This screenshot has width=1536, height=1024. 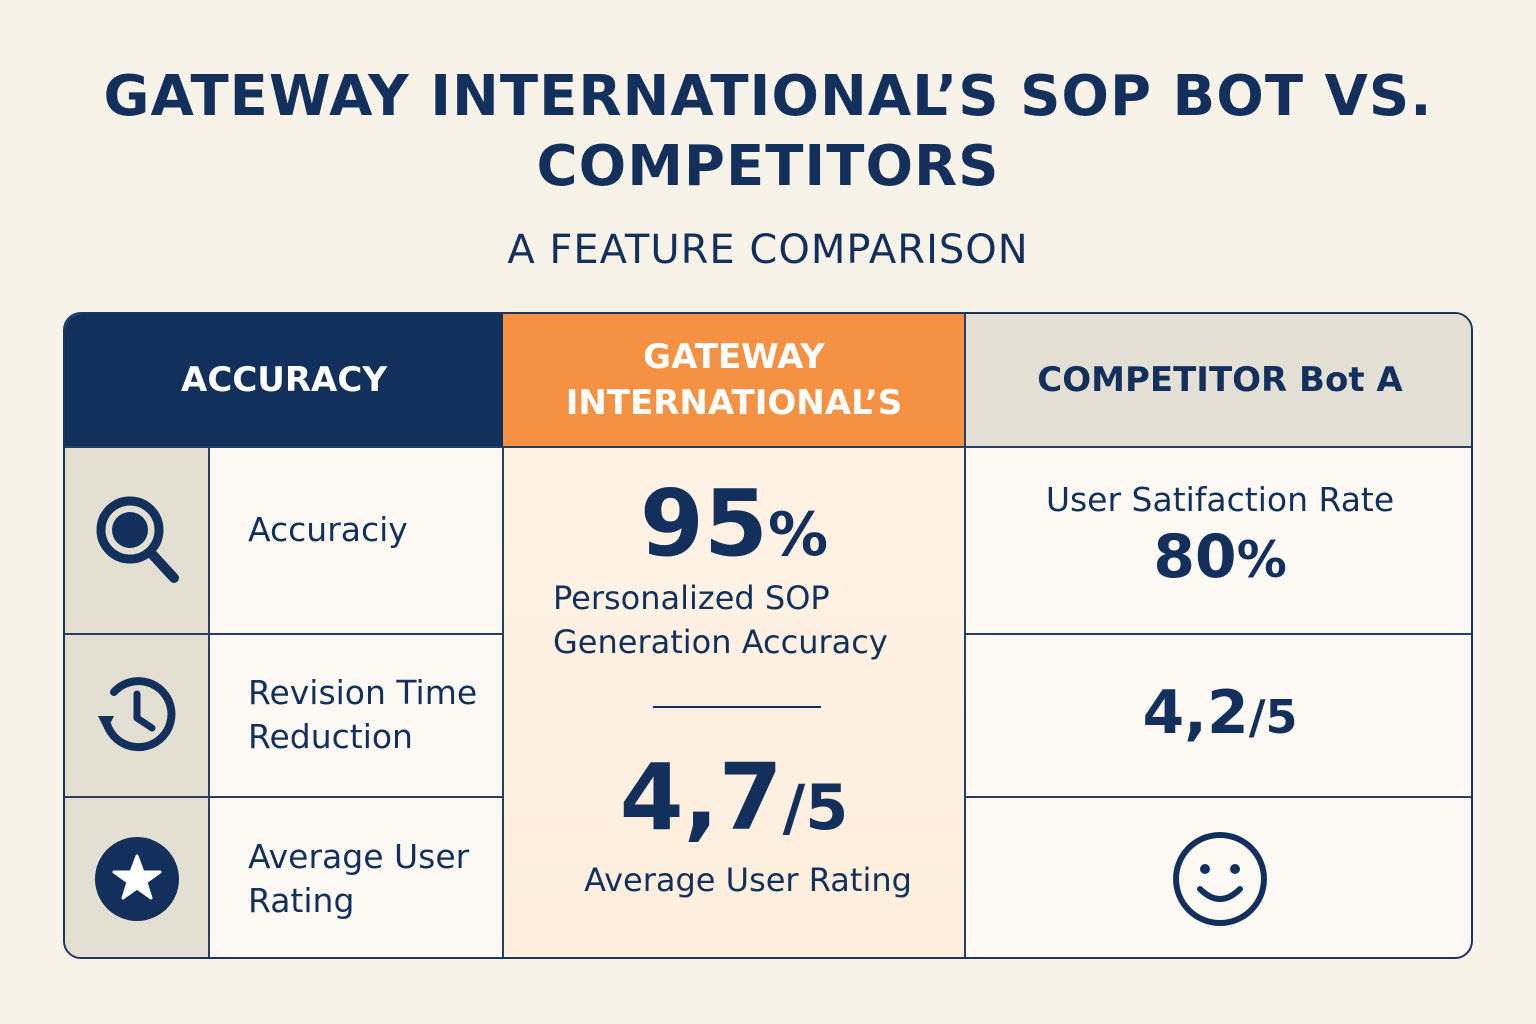 What do you see at coordinates (768, 250) in the screenshot?
I see `page-subtitle: A FEATURE COMPARISON` at bounding box center [768, 250].